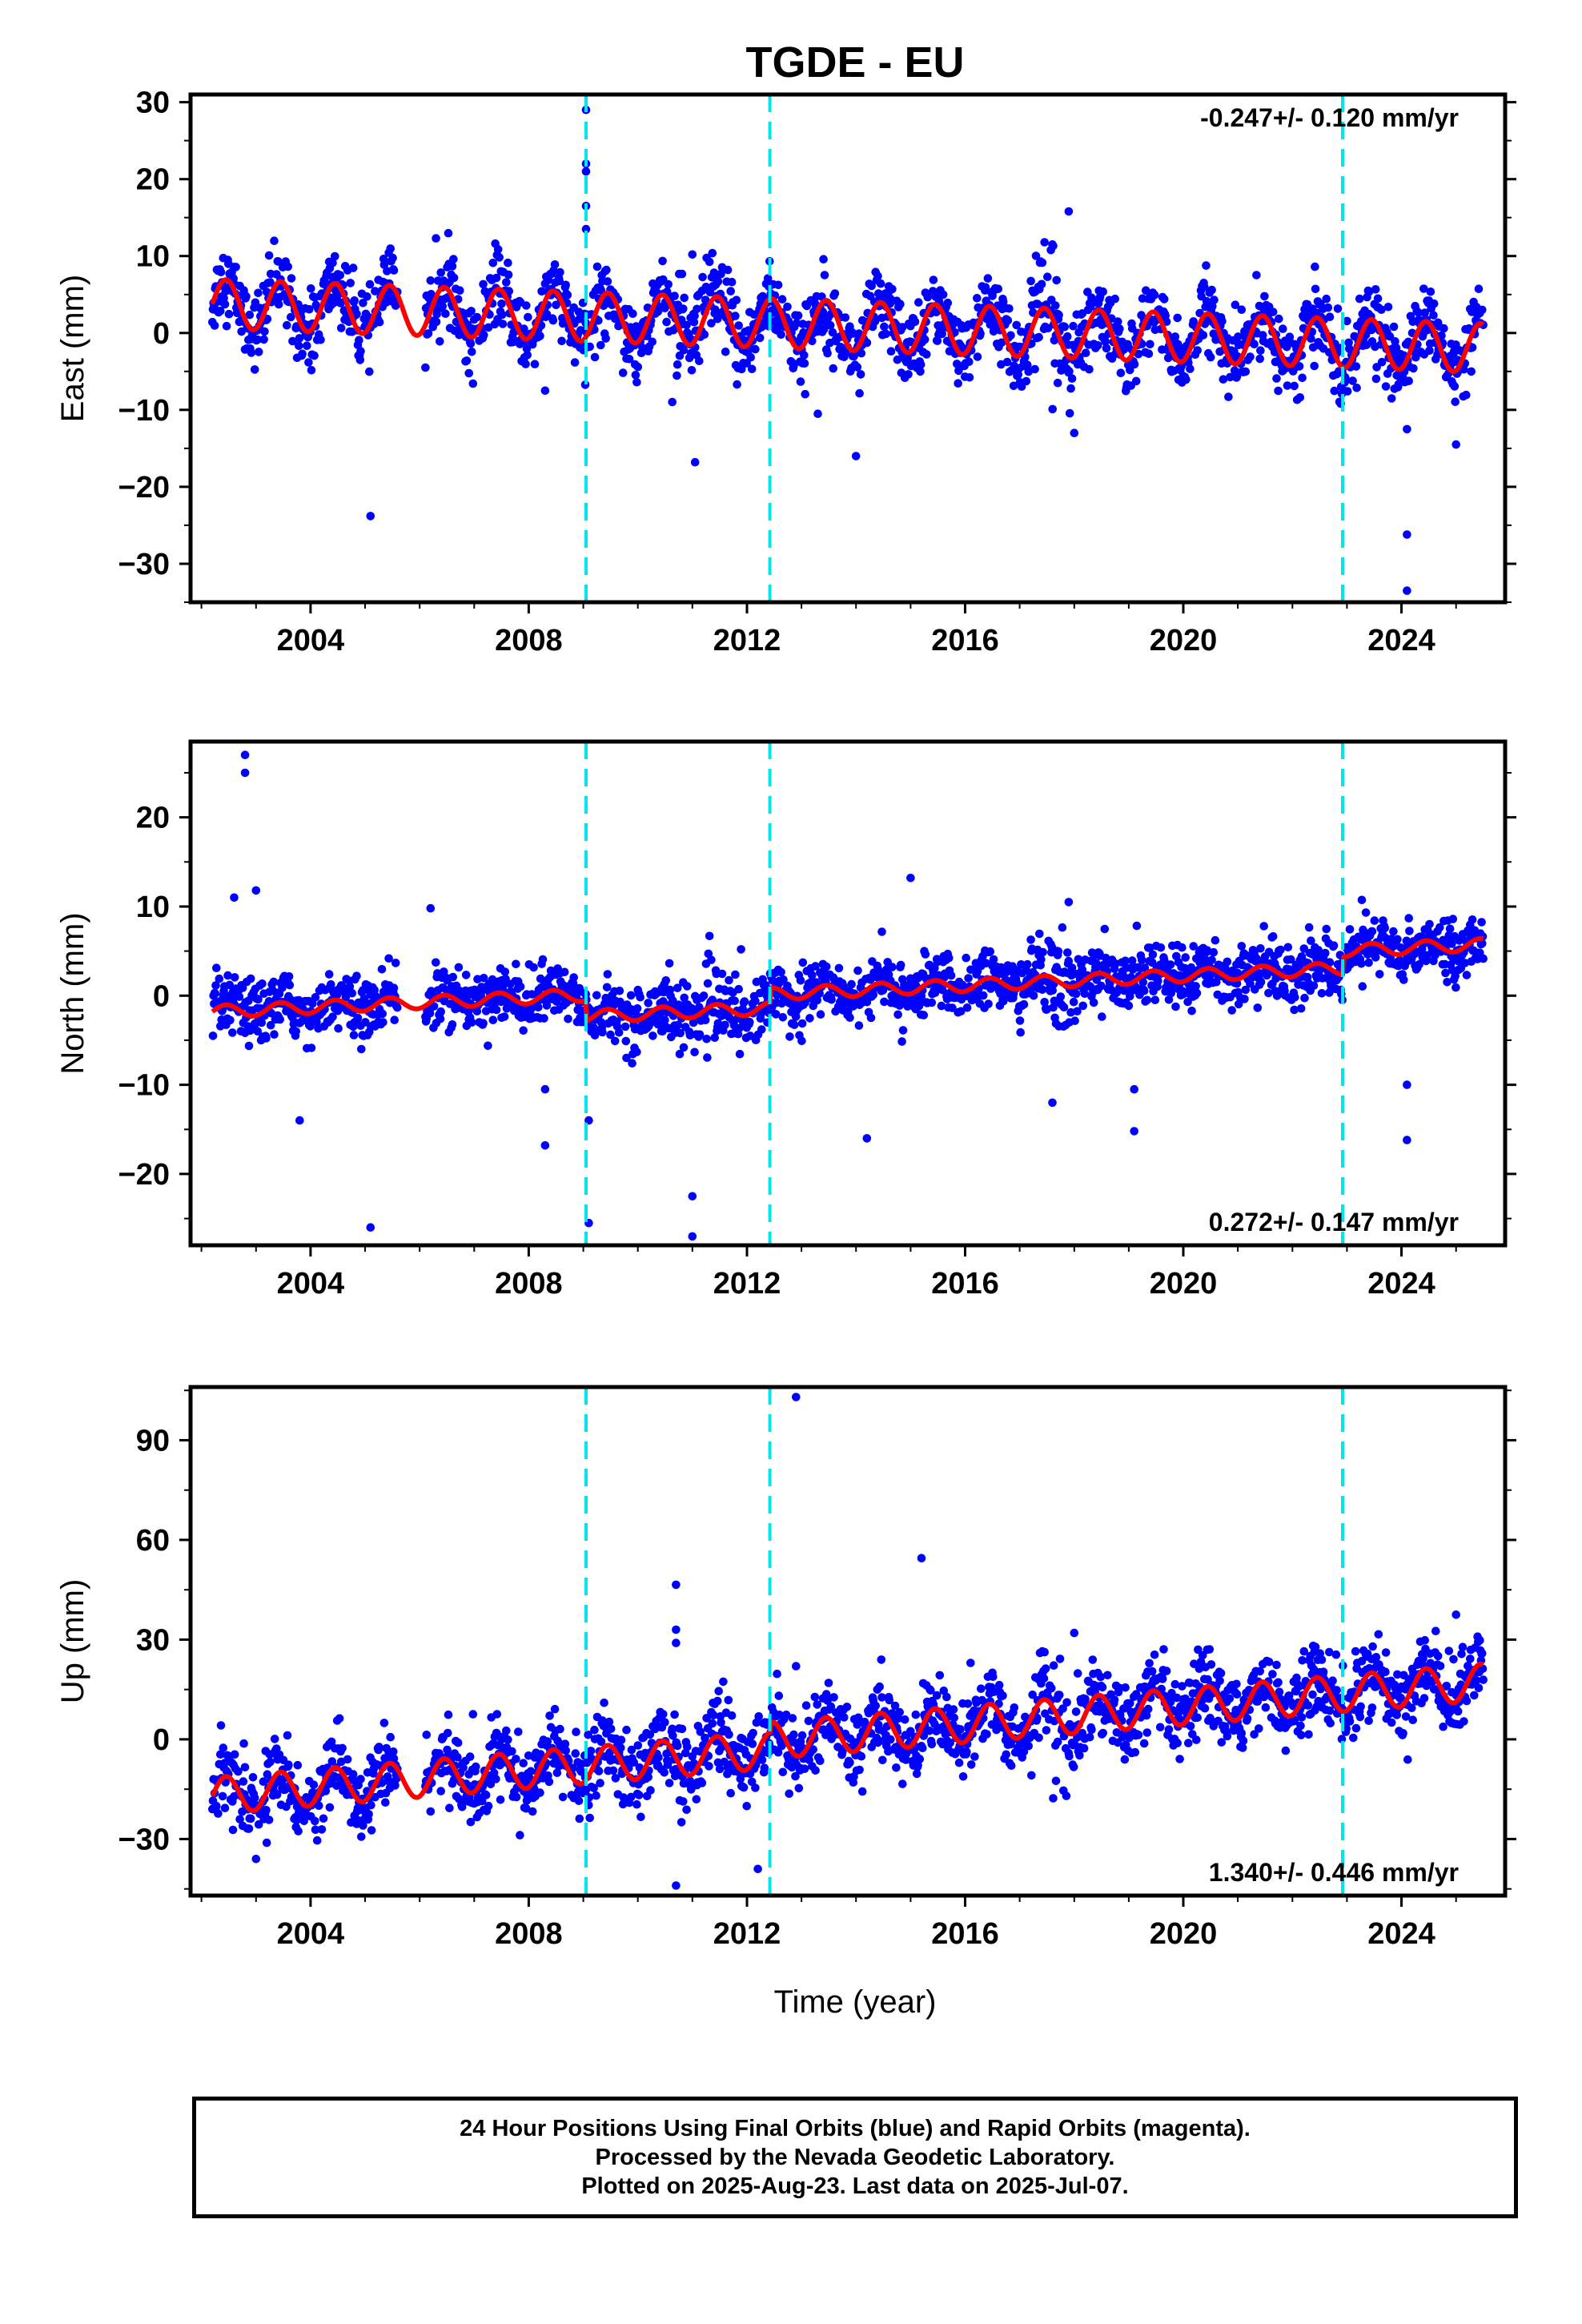 The image size is (1582, 2324). Describe the element at coordinates (311, 1284) in the screenshot. I see `north-x-tick-label: 2004` at that location.